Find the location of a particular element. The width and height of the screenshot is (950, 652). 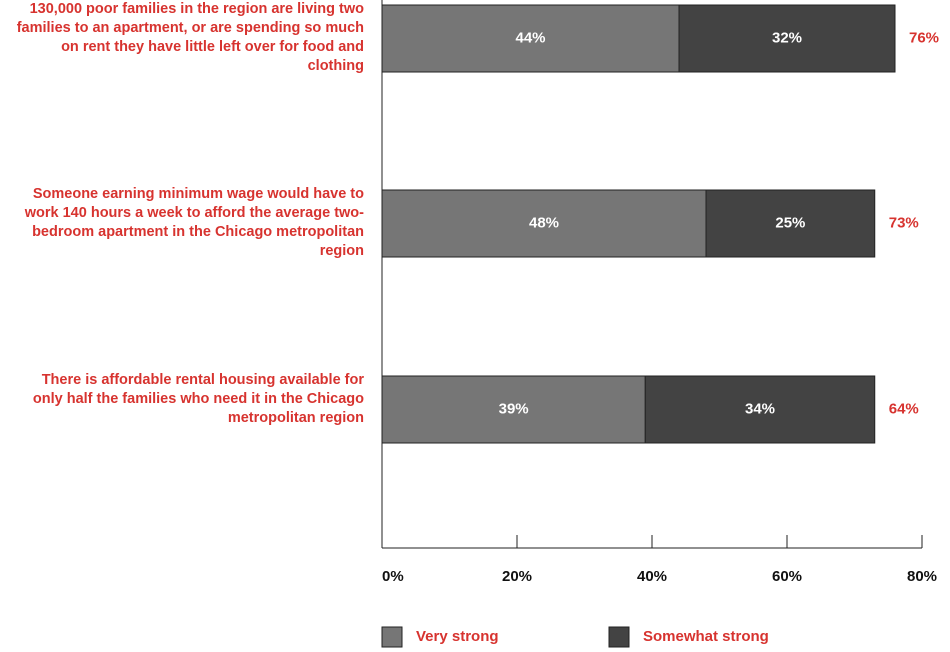

legend-label: Somewhat strong is located at coordinates (706, 636).